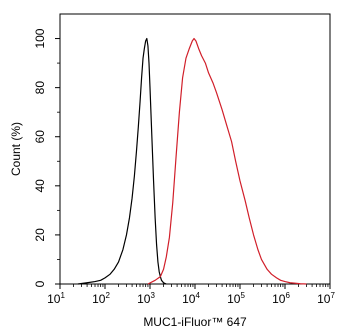 The width and height of the screenshot is (344, 332). Describe the element at coordinates (40, 235) in the screenshot. I see `y-tick-label: 20` at that location.